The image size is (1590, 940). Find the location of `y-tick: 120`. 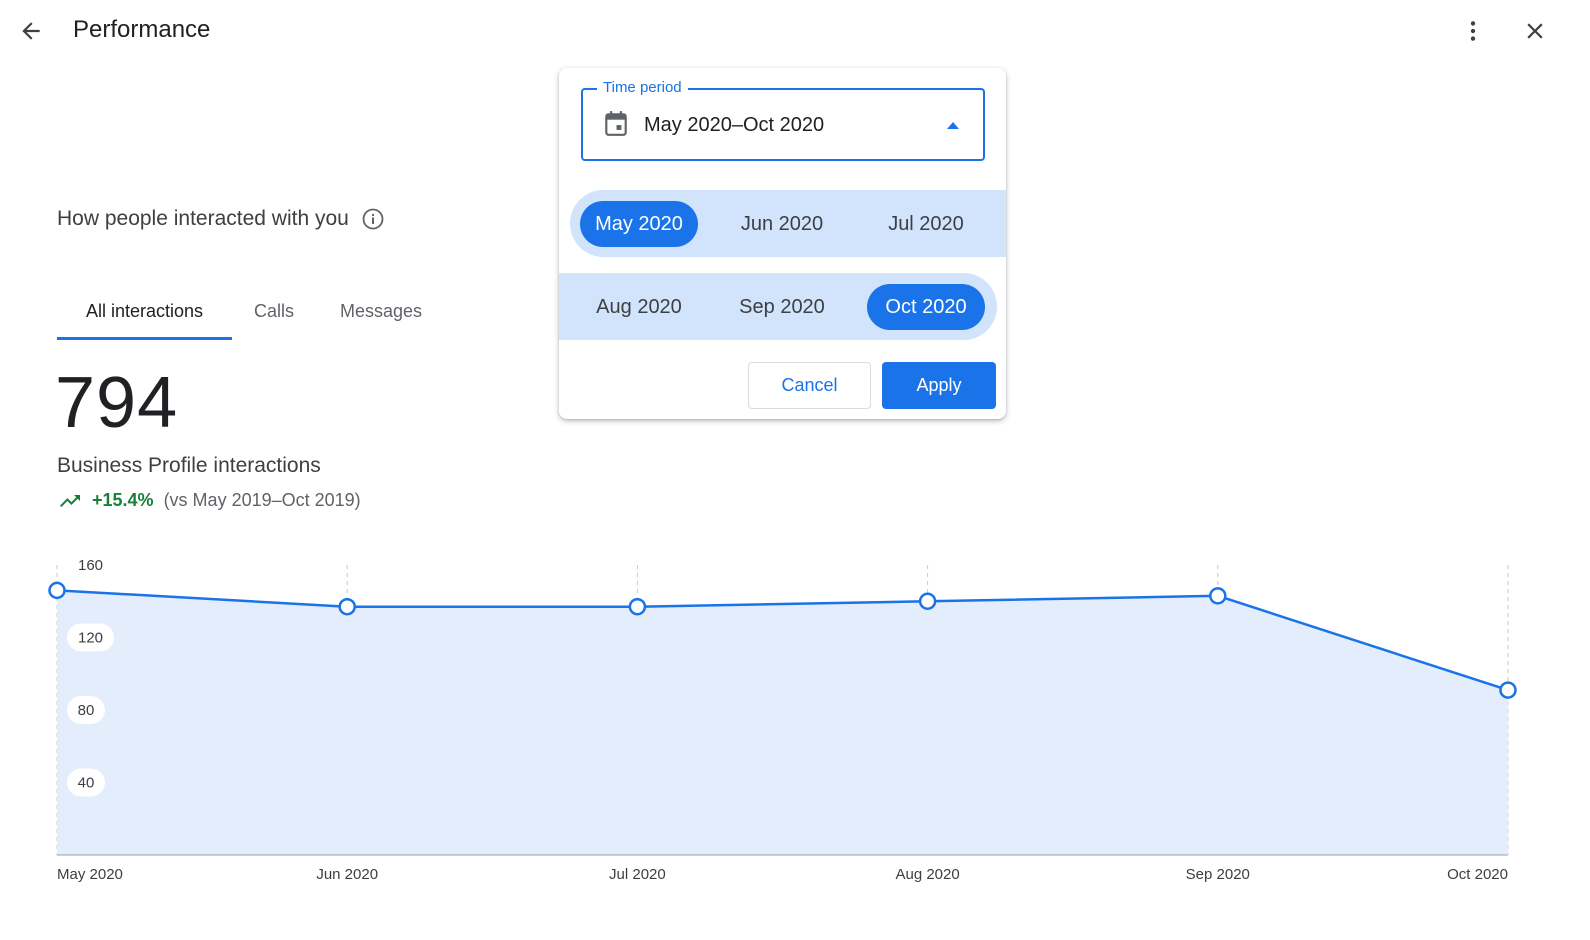

y-tick: 120 is located at coordinates (90, 637).